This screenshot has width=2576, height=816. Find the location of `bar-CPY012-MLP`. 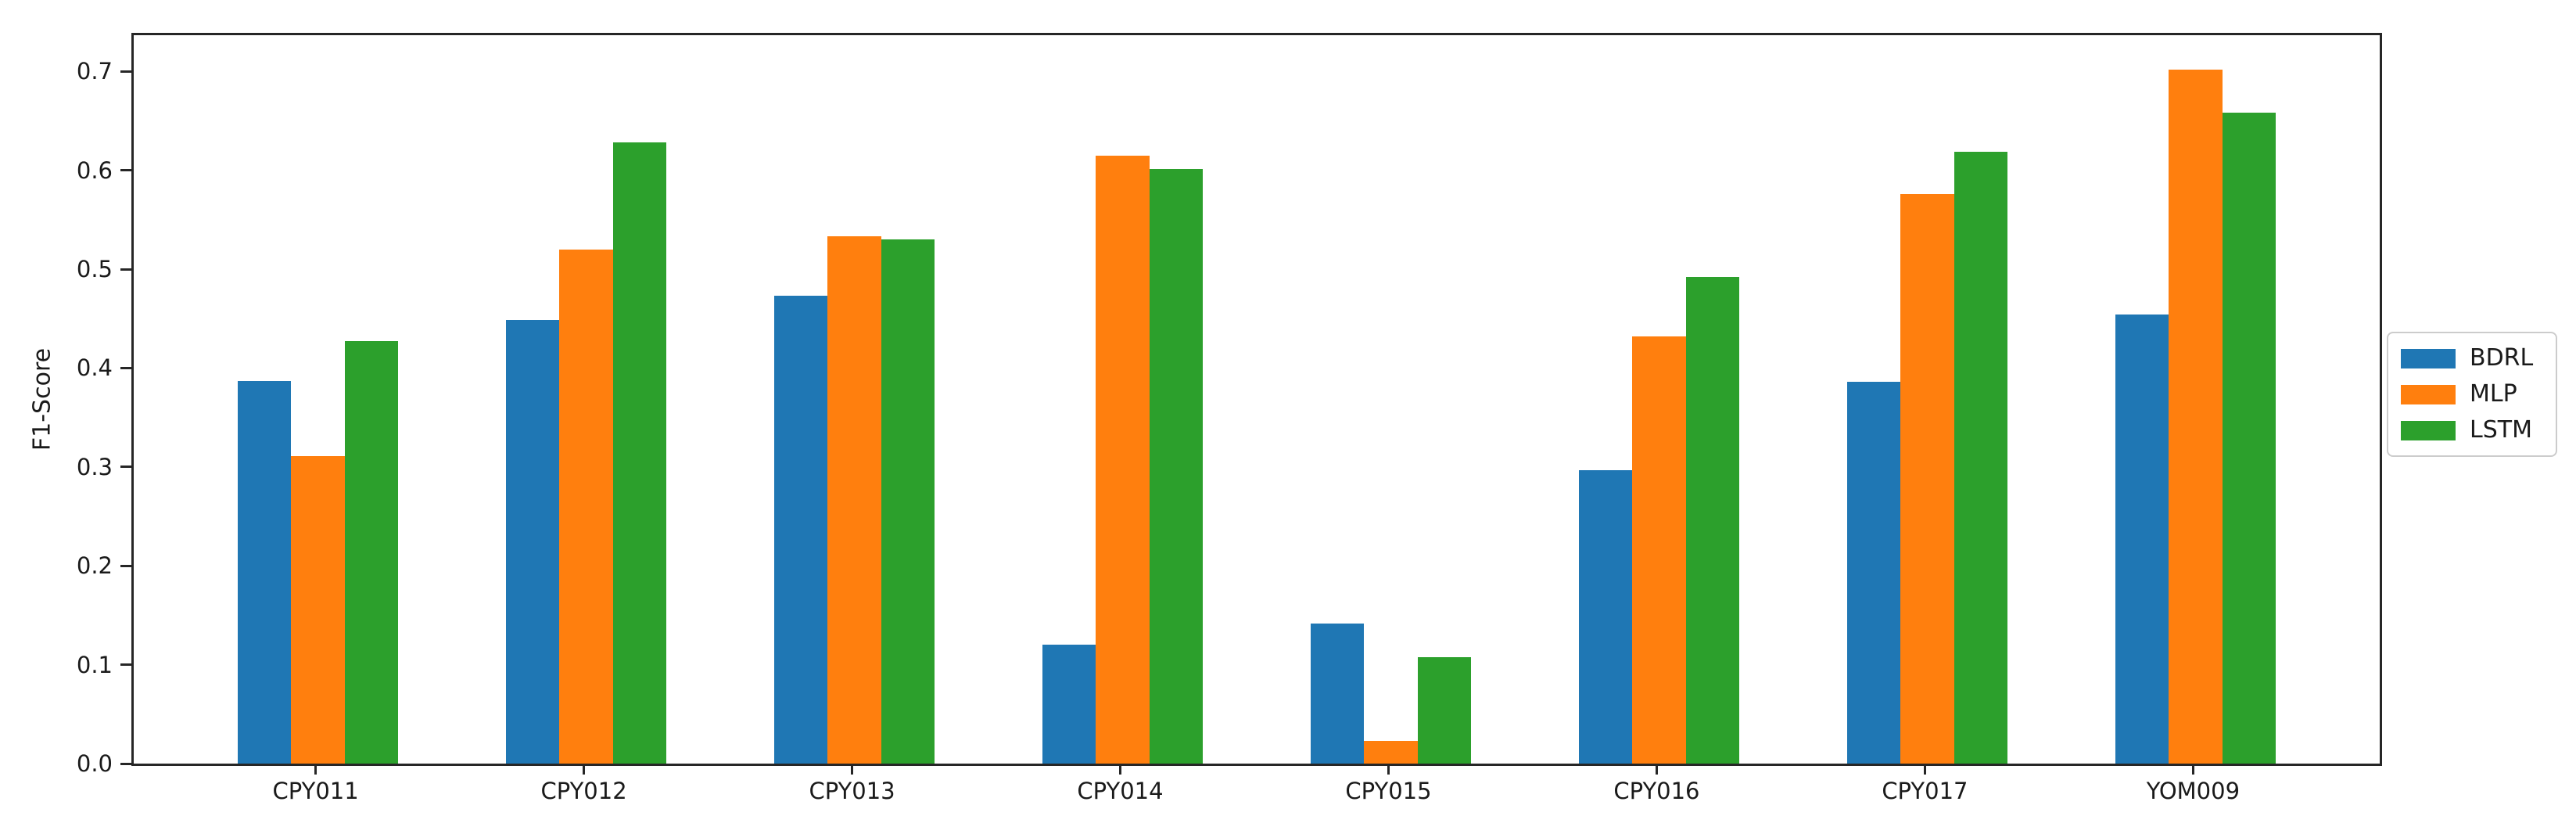

bar-CPY012-MLP is located at coordinates (586, 507).